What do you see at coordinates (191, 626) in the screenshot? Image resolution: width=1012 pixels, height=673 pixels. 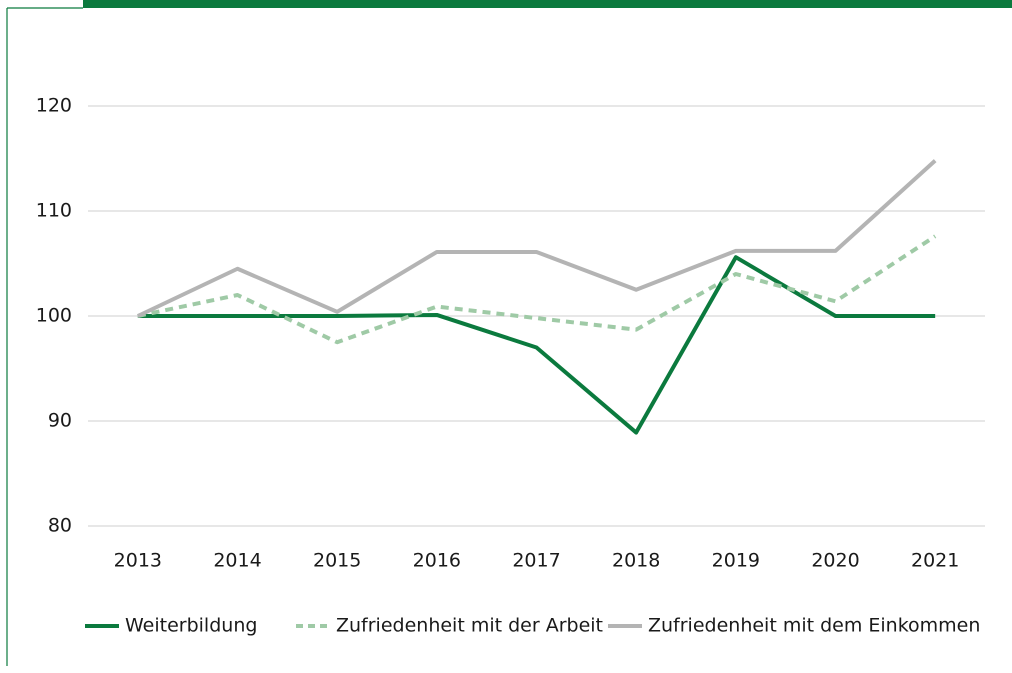 I see `legend-label: Weiterbildung` at bounding box center [191, 626].